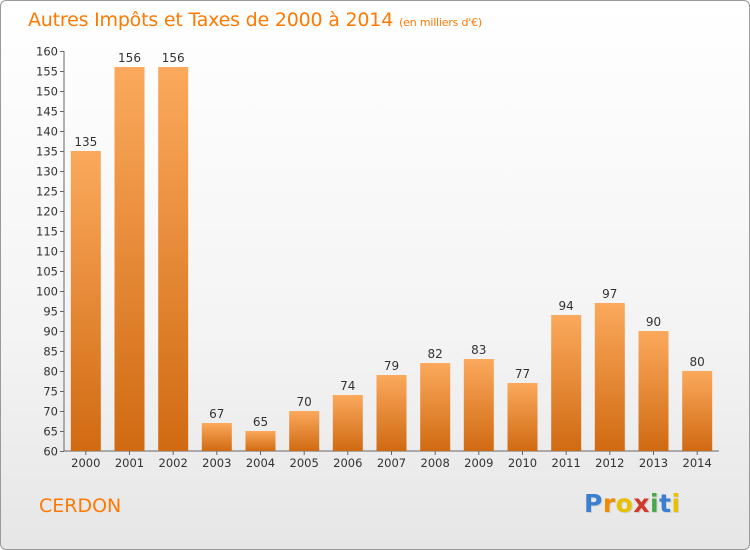 The image size is (750, 550). Describe the element at coordinates (50, 452) in the screenshot. I see `y-tick-label: 60` at that location.